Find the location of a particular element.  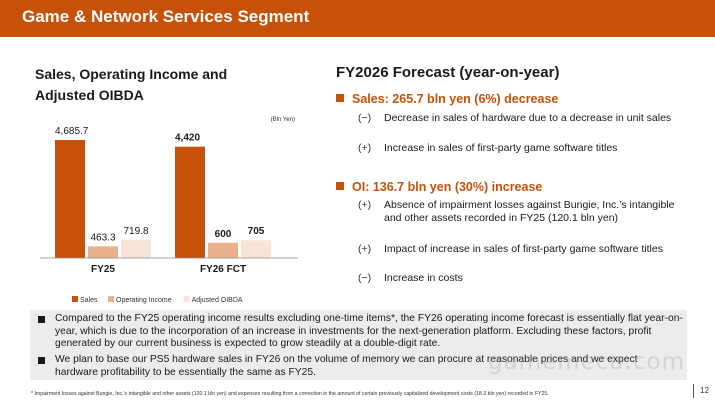

header-bar: Game & Network Services Segment is located at coordinates (357, 18).